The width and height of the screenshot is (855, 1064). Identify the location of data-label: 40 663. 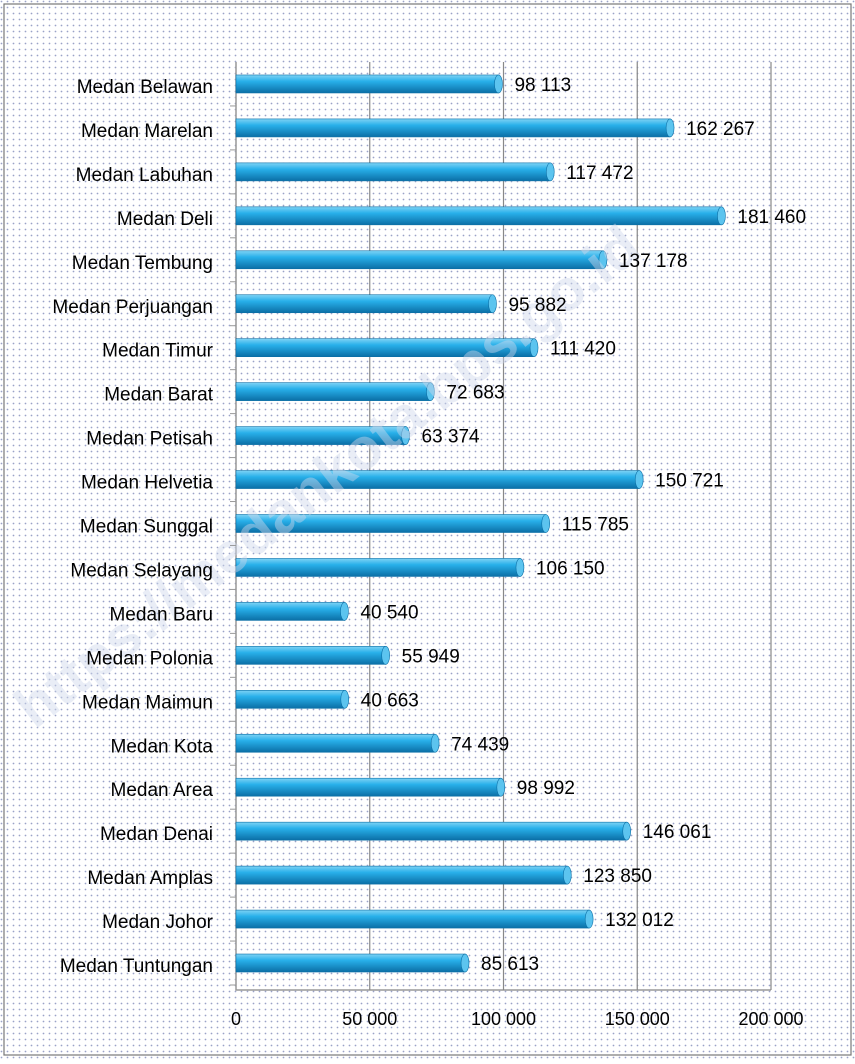
(390, 700).